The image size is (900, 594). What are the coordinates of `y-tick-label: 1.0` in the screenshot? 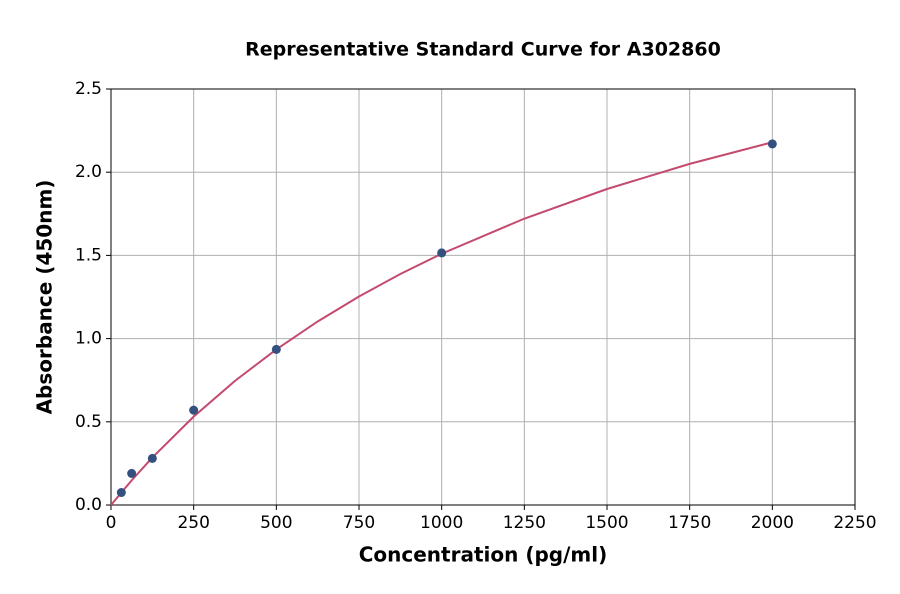 It's located at (88, 339).